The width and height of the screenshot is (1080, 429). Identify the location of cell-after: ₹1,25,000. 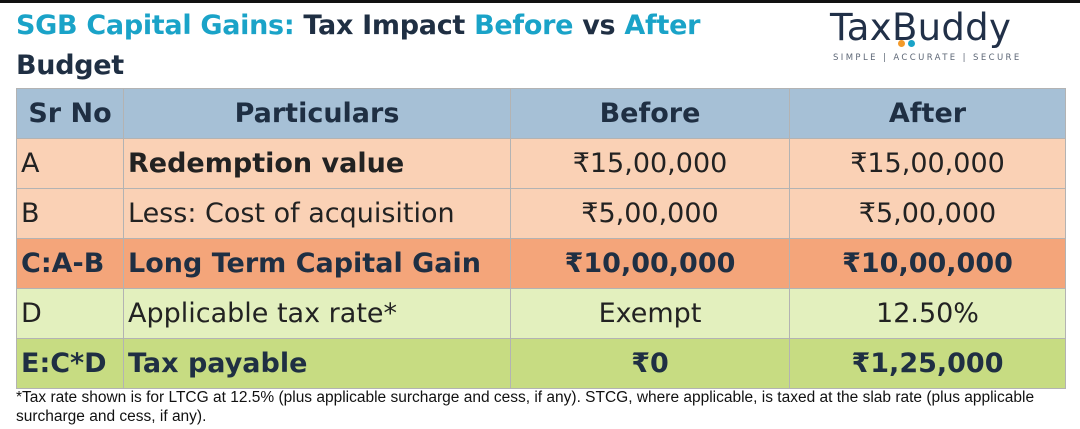
(927, 363).